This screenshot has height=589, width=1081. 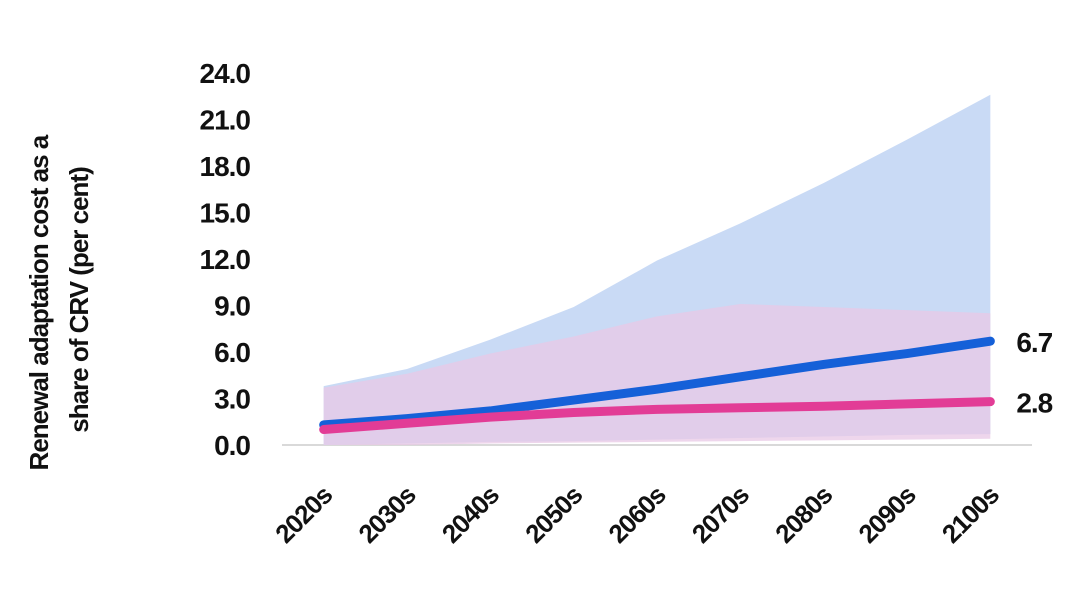 What do you see at coordinates (232, 399) in the screenshot?
I see `y-tick-label: 3.0` at bounding box center [232, 399].